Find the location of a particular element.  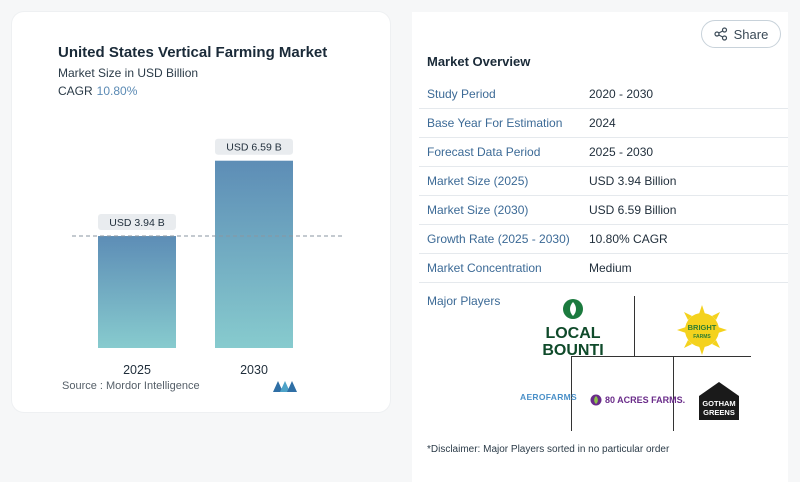

gotham-greens-text: GOTHAM GREENS is located at coordinates (718, 408).